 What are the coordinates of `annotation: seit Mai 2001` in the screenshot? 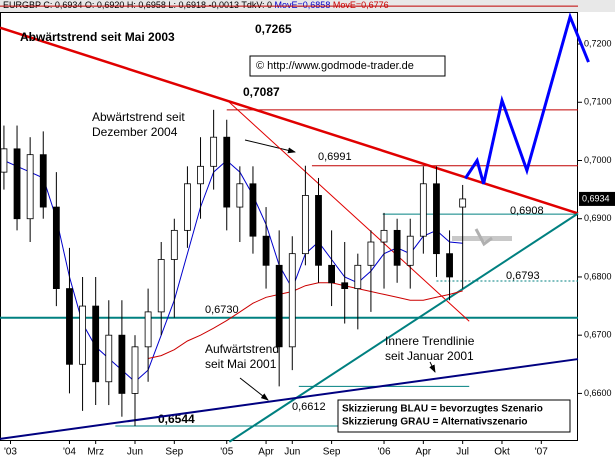 It's located at (241, 364).